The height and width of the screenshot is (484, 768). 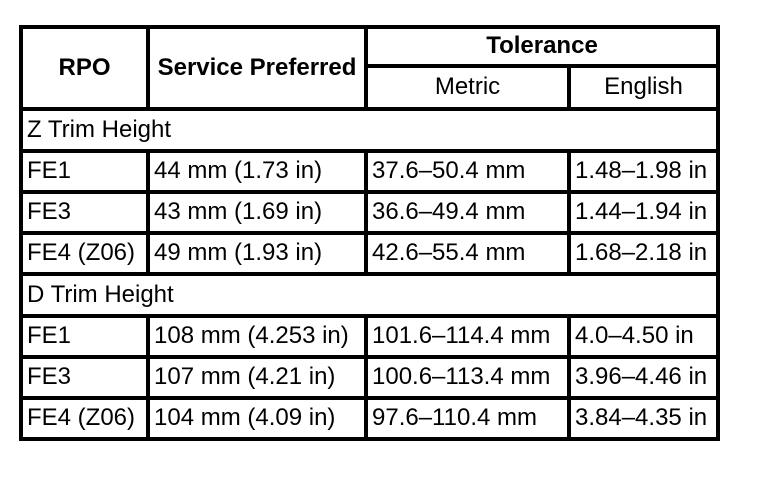 What do you see at coordinates (467, 212) in the screenshot?
I see `metric-tolerance-cell: 36.6–49.4 mm` at bounding box center [467, 212].